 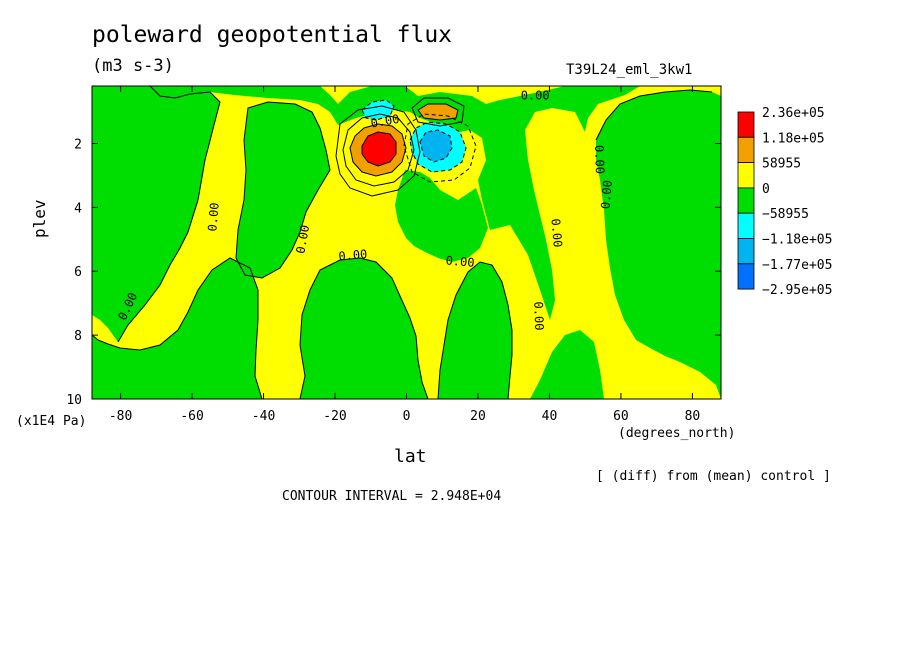 What do you see at coordinates (629, 70) in the screenshot?
I see `run-label: T39L24_eml_3kw1` at bounding box center [629, 70].